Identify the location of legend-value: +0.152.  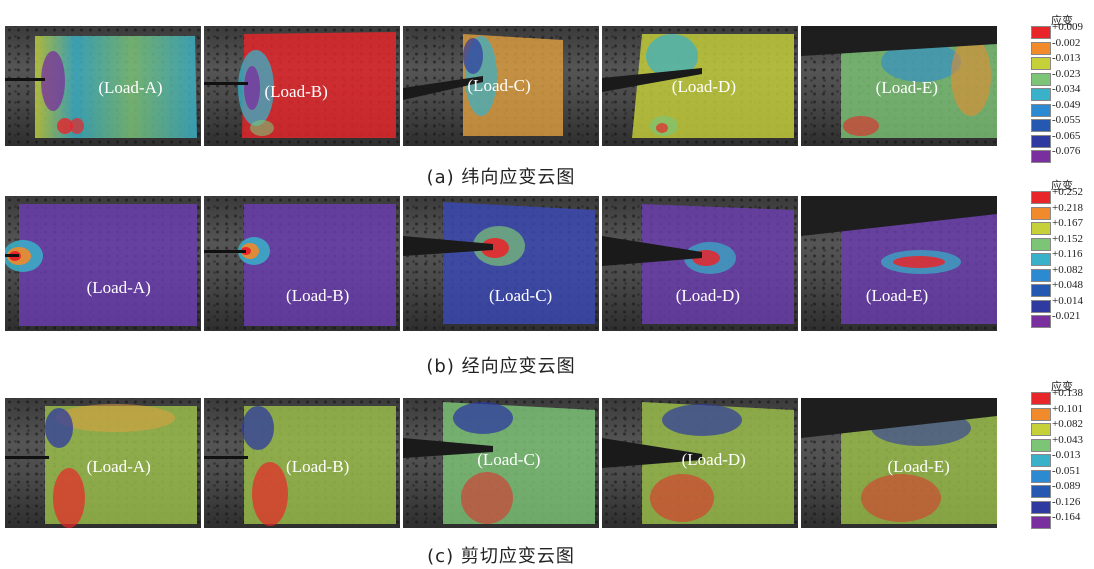
(1067, 238).